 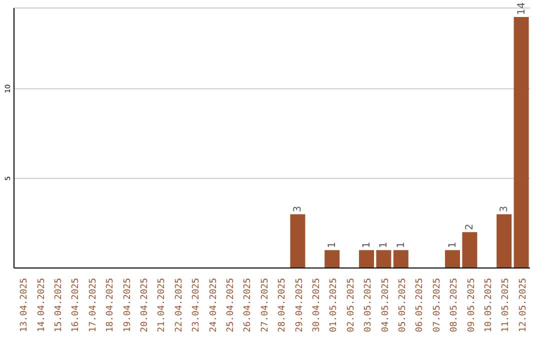 I want to click on x-tick-label: 26.04.2025, so click(x=248, y=305).